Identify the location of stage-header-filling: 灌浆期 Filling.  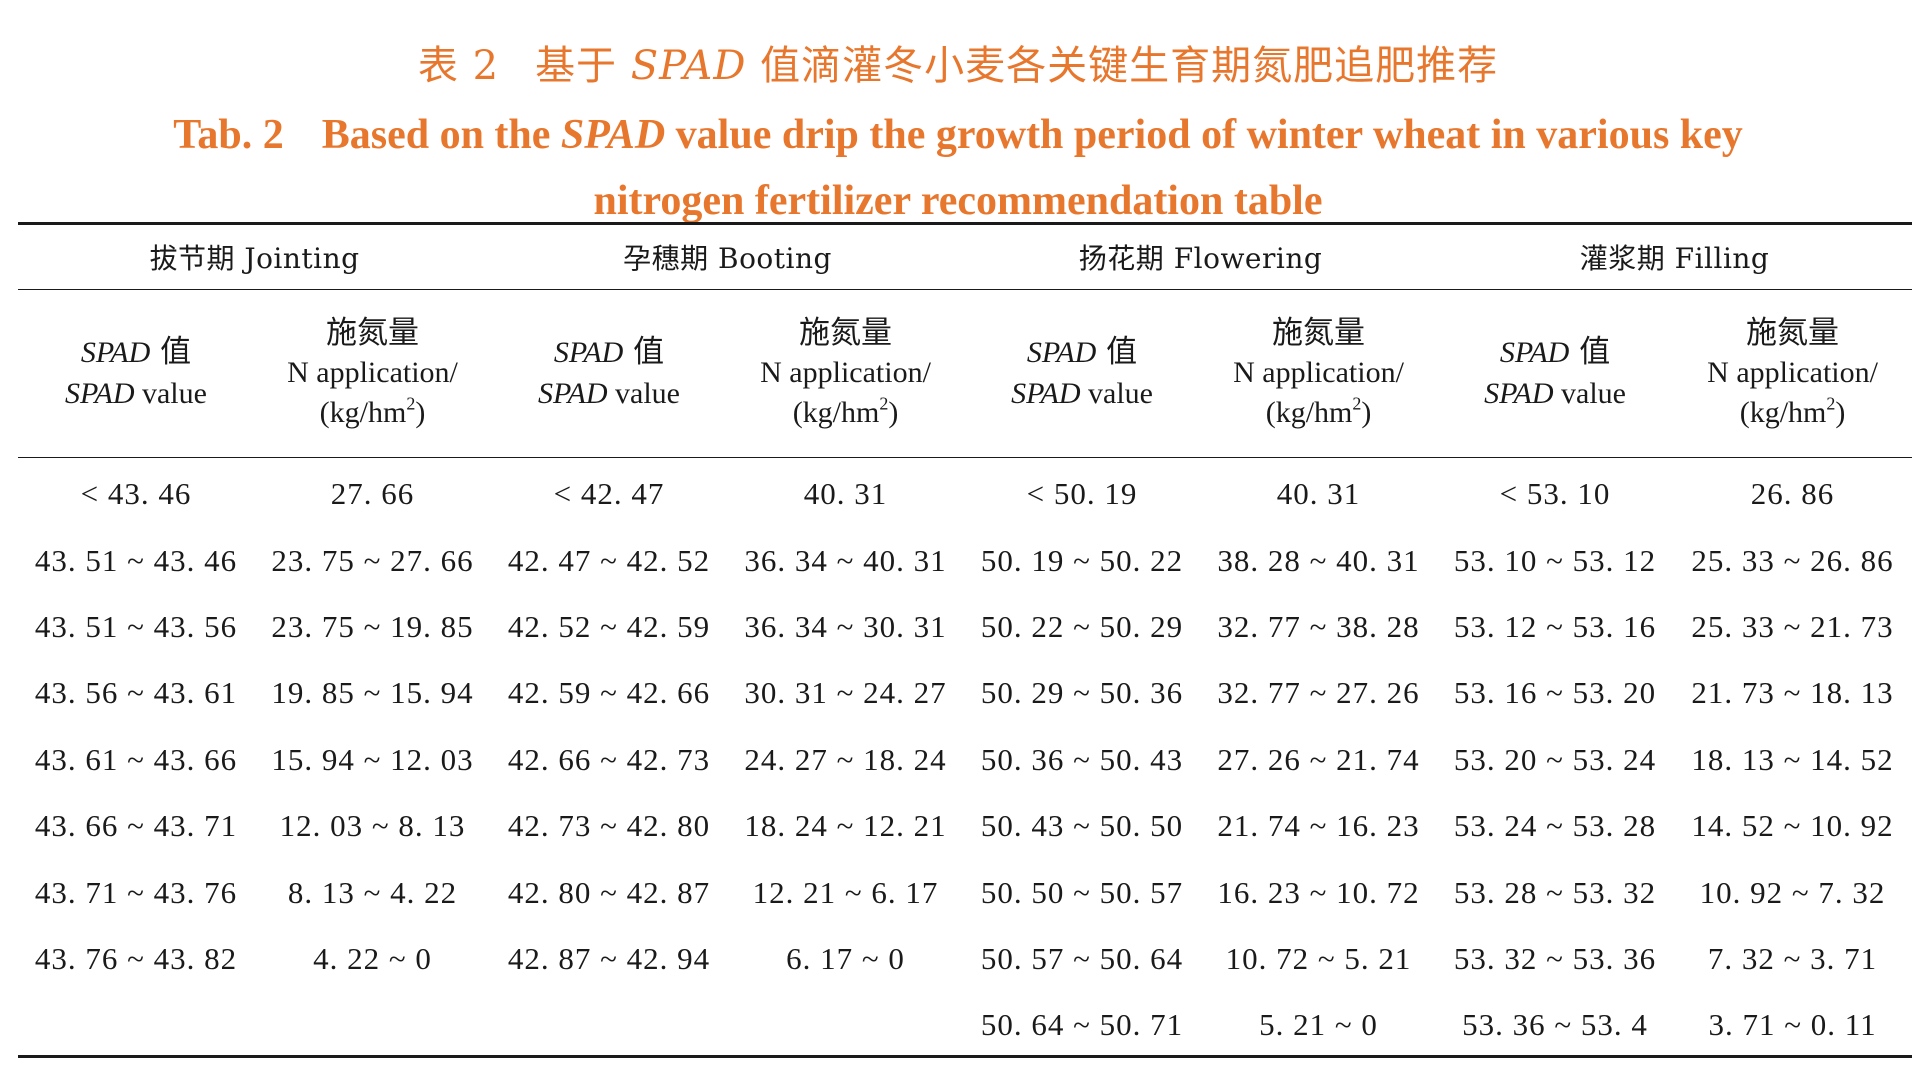
(1674, 258).